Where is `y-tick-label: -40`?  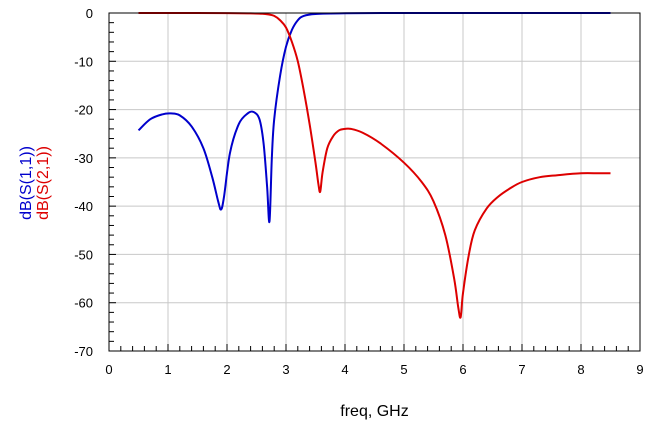 y-tick-label: -40 is located at coordinates (83, 206).